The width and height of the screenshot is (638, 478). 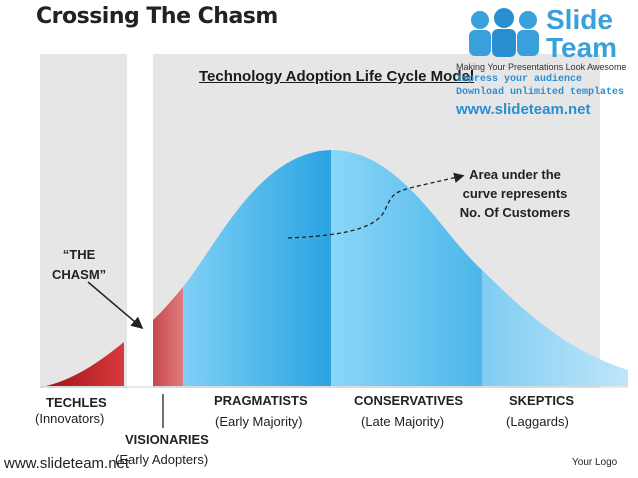 What do you see at coordinates (257, 268) in the screenshot?
I see `segment-early-majority` at bounding box center [257, 268].